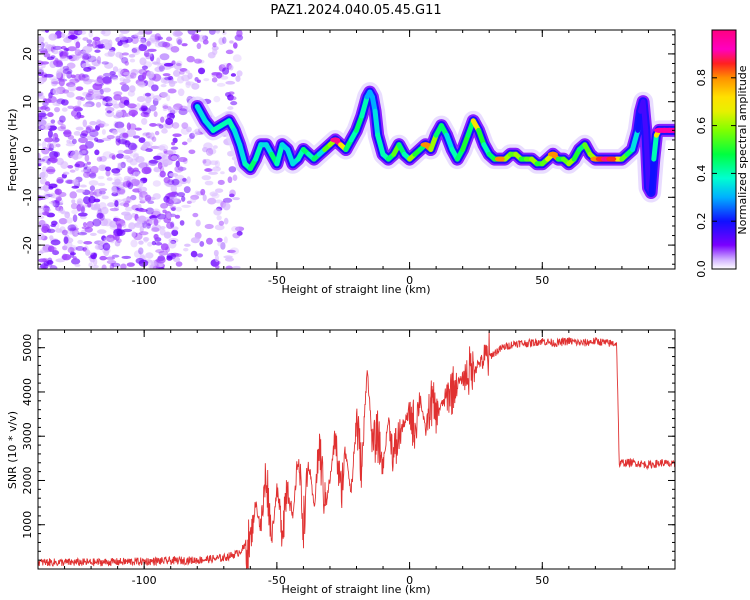 This screenshot has width=750, height=600. I want to click on ridge-segment, so click(258, 152).